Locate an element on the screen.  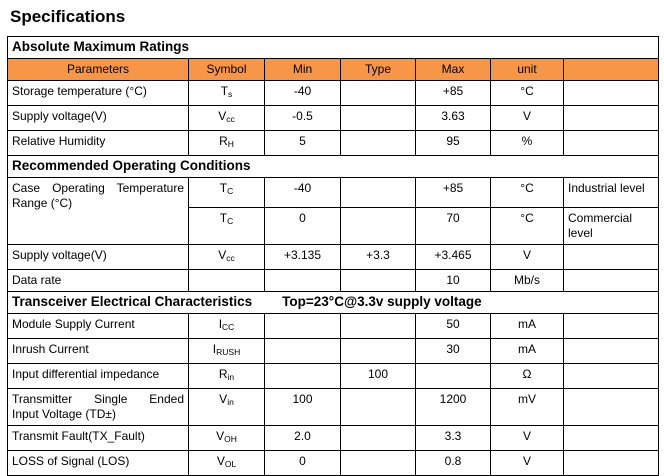
row-relative-humidity: Relative Humidity RH 5 95 % is located at coordinates (333, 143).